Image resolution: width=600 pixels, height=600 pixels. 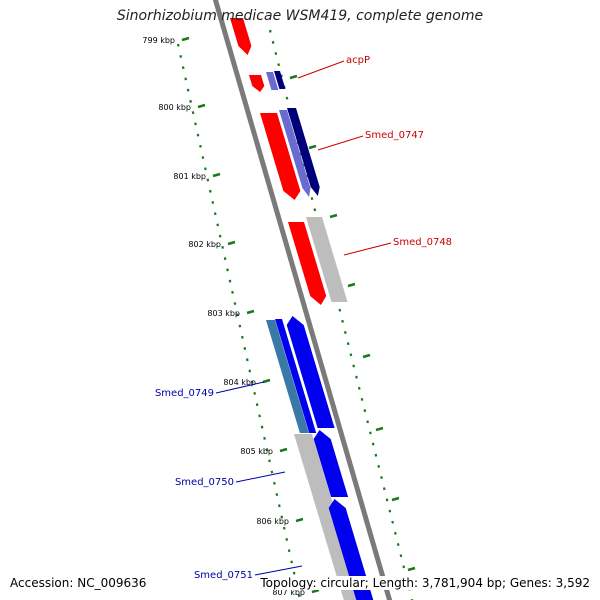 What do you see at coordinates (280, 80) in the screenshot?
I see `gene-feature-navy` at bounding box center [280, 80].